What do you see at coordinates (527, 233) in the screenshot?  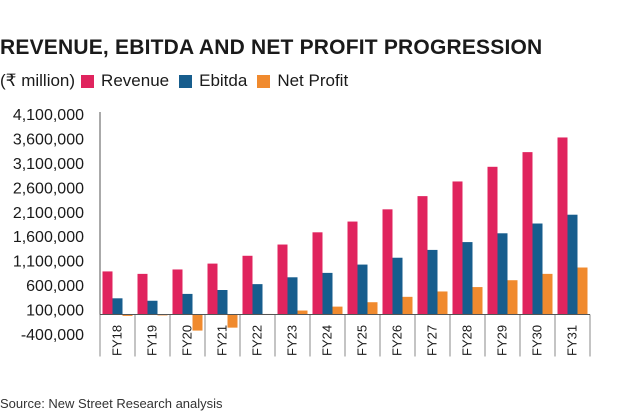 I see `bar-revenue-fy30` at bounding box center [527, 233].